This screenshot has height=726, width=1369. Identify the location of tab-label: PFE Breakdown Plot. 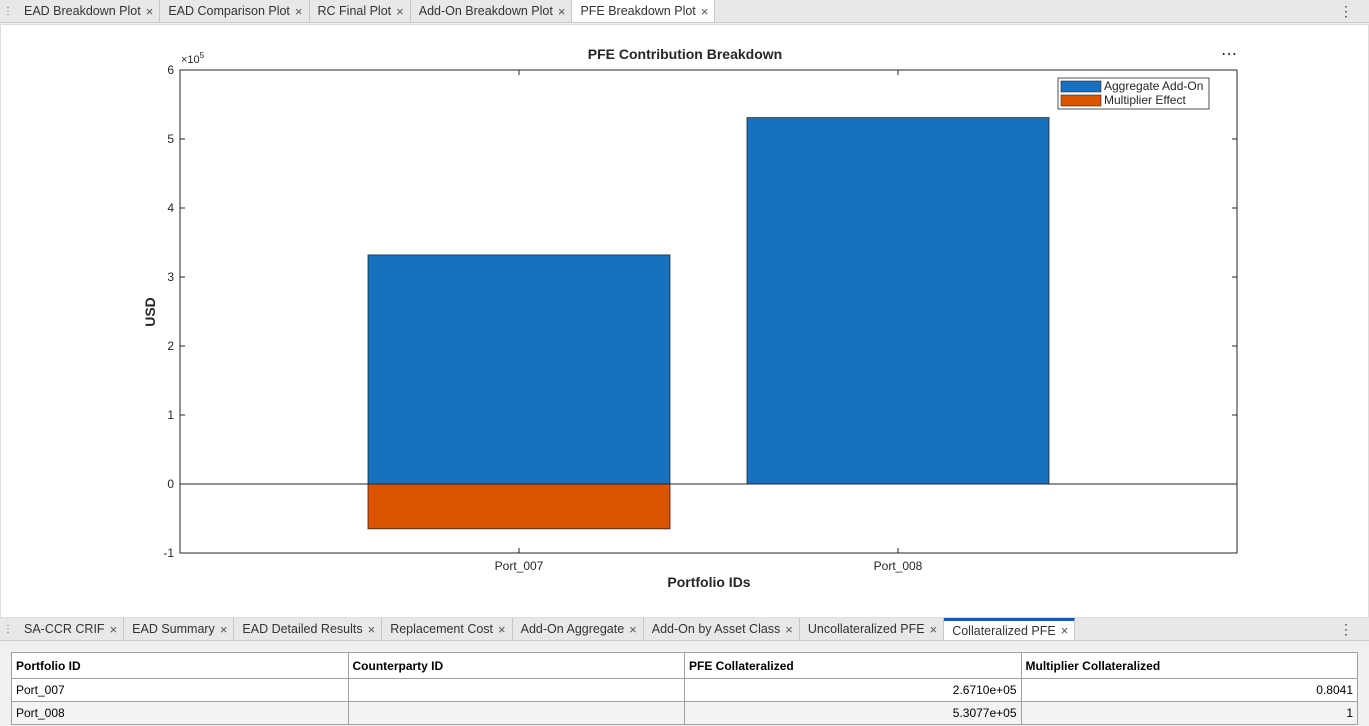
(638, 11).